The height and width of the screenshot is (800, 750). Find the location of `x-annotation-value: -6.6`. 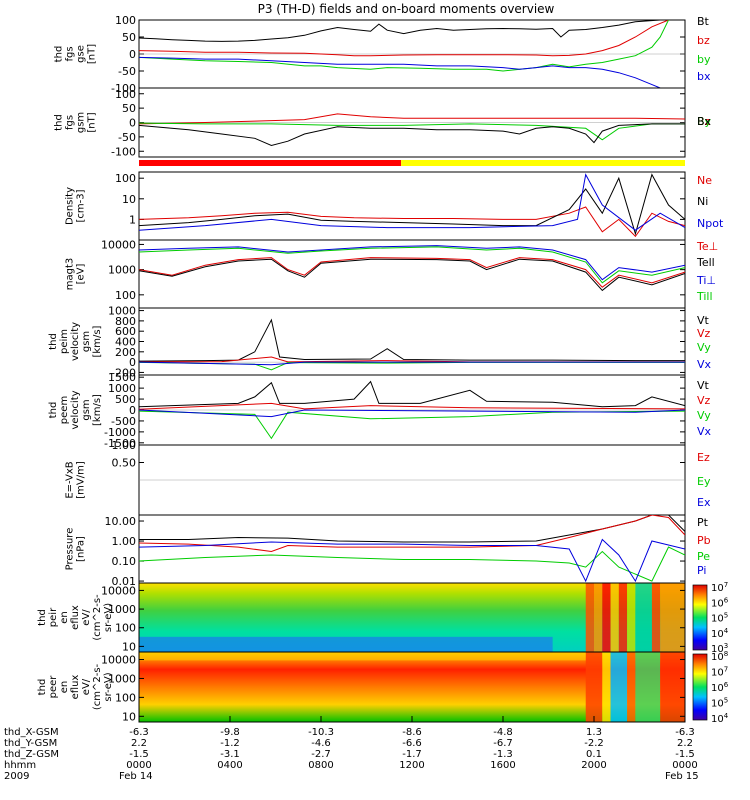

x-annotation-value: -6.6 is located at coordinates (412, 743).